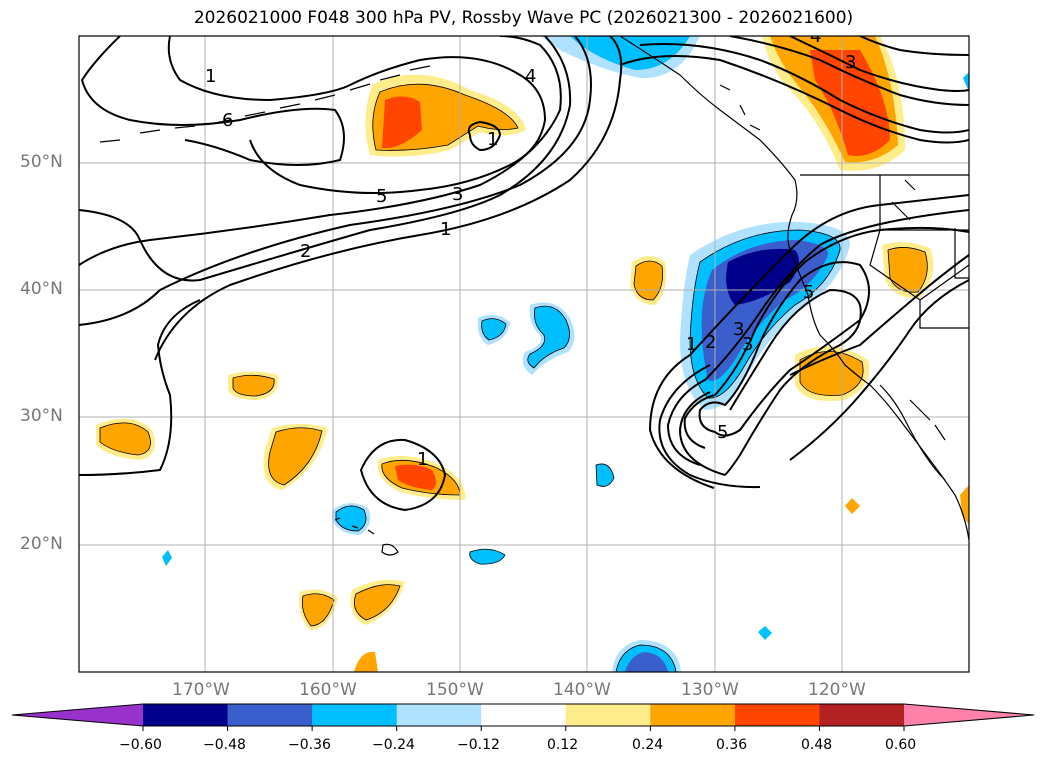  I want to click on lon-label-170w: 170°W, so click(201, 690).